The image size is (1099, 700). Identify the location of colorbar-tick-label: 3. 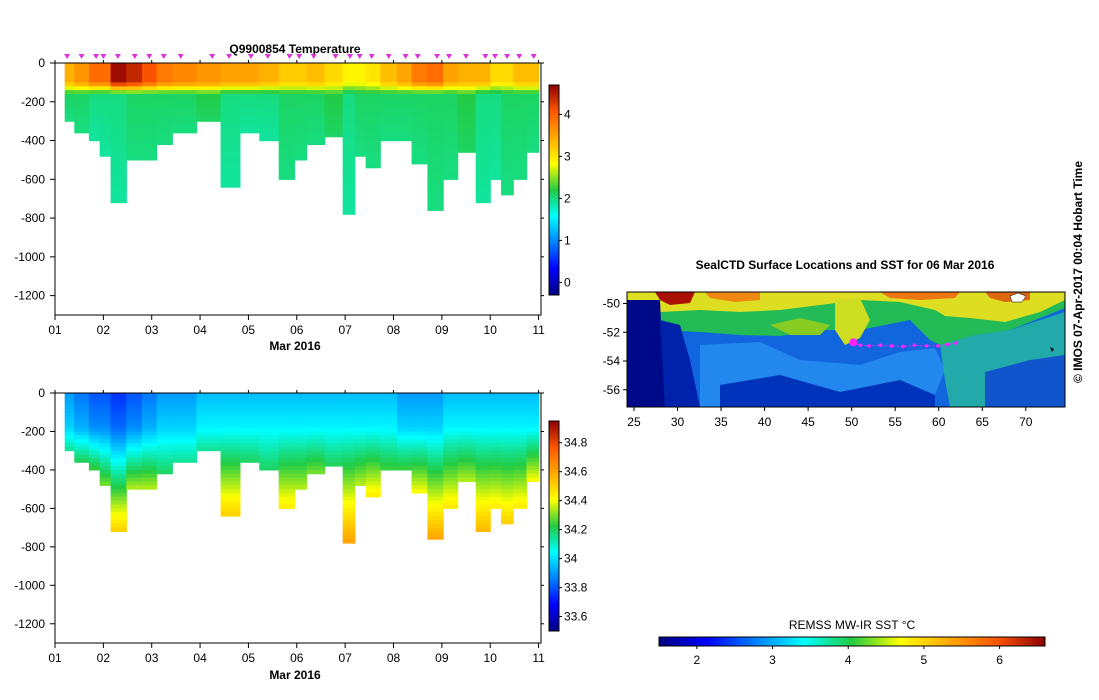
(567, 156).